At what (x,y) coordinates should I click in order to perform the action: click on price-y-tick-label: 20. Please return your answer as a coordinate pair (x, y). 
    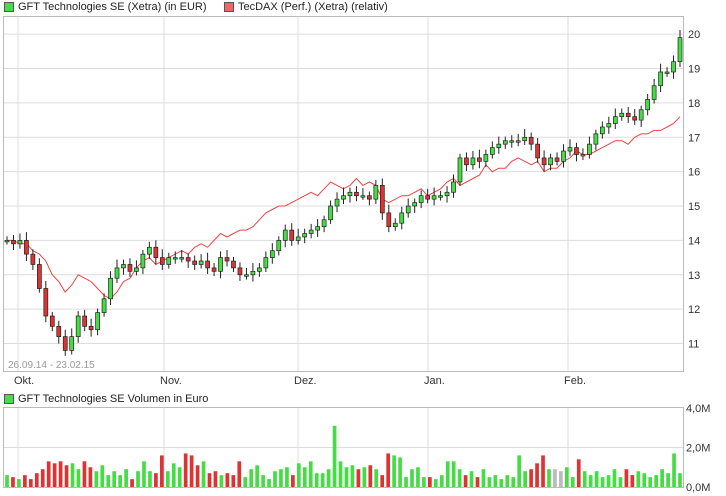
    Looking at the image, I should click on (694, 35).